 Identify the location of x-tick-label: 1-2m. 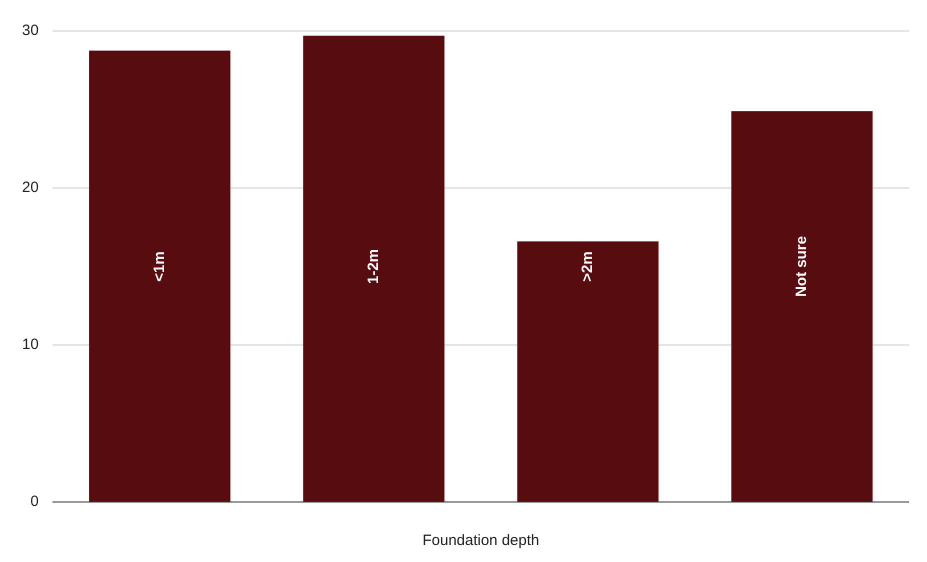
(373, 266).